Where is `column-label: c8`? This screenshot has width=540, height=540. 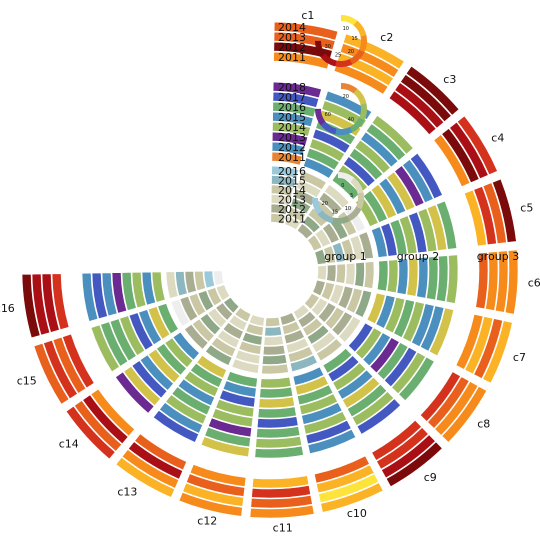 column-label: c8 is located at coordinates (483, 424).